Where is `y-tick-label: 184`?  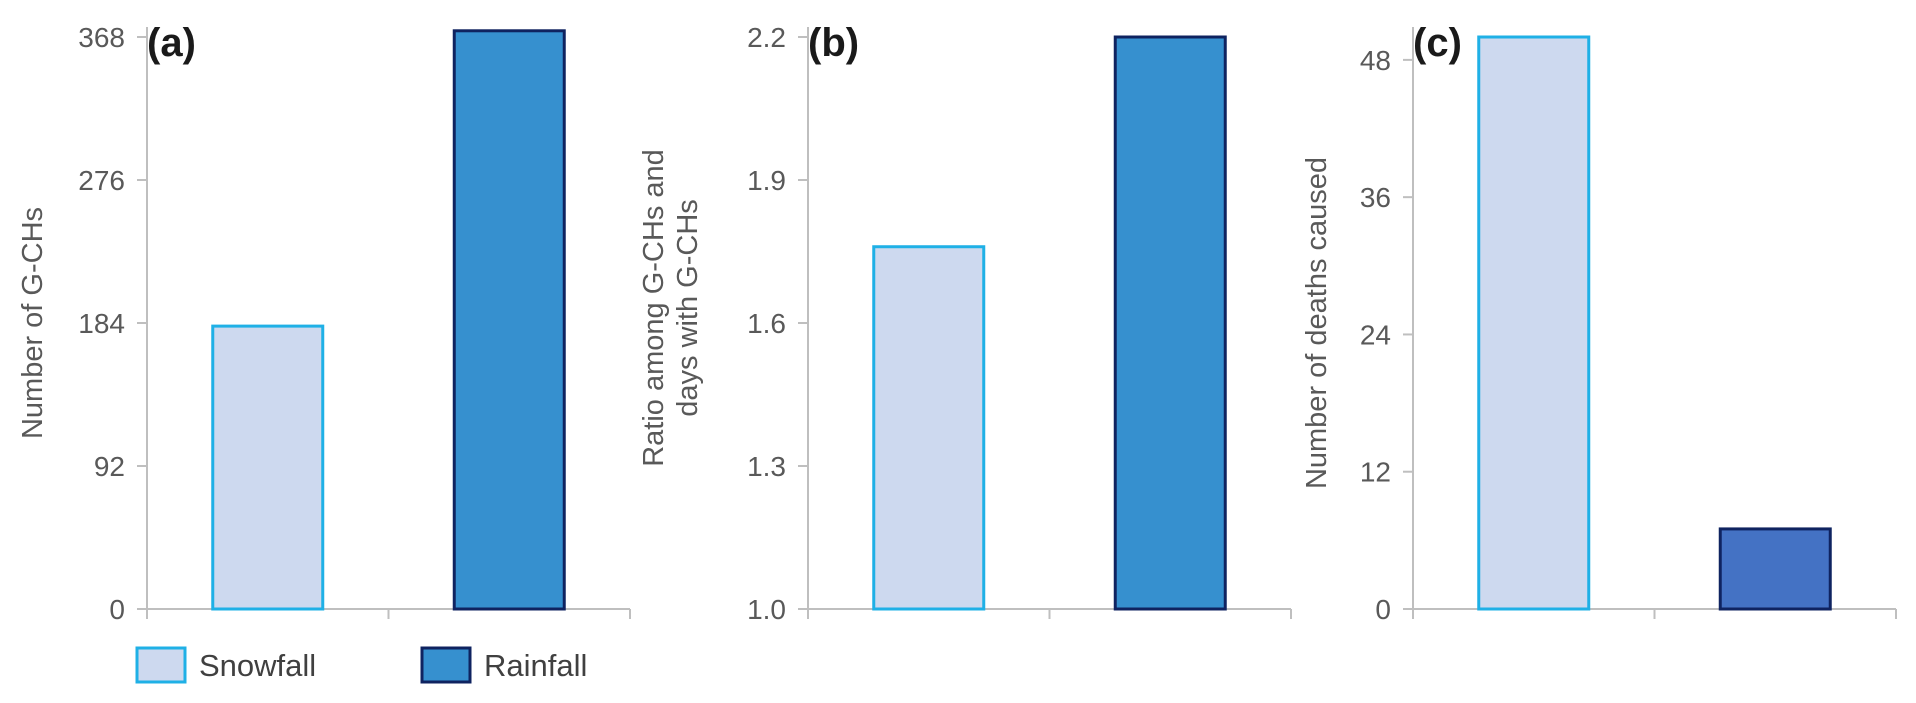 y-tick-label: 184 is located at coordinates (101, 323).